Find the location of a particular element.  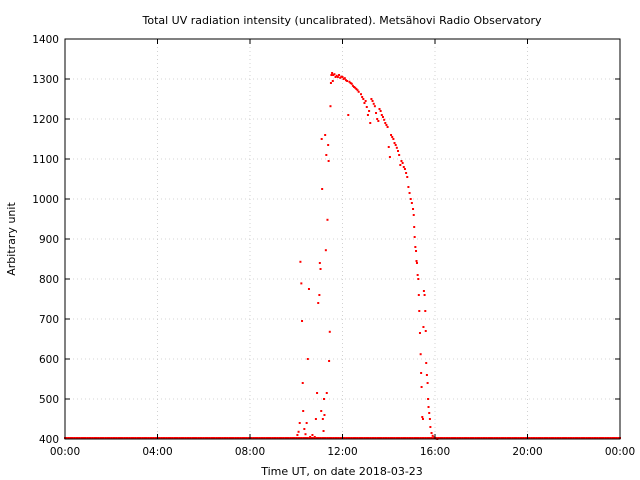

y-tick-label: 1100 is located at coordinates (45, 160).